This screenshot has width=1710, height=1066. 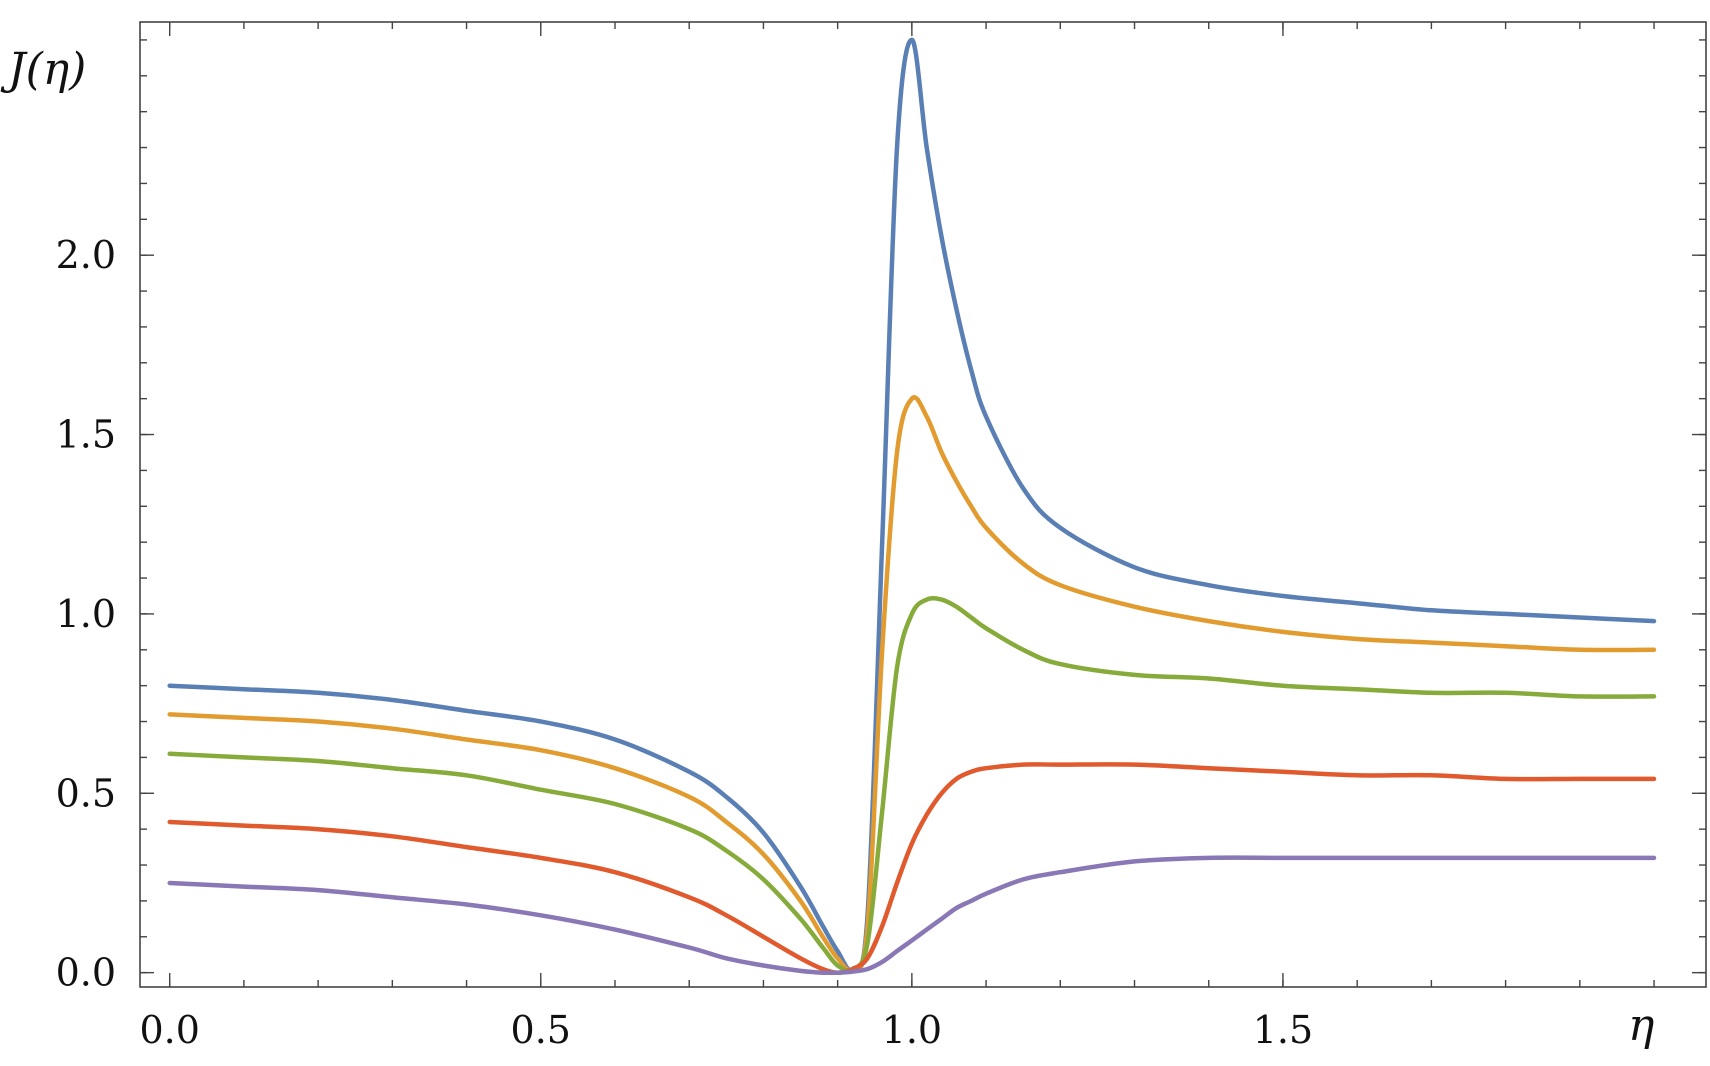 I want to click on y-tick-label: 1.5, so click(x=86, y=435).